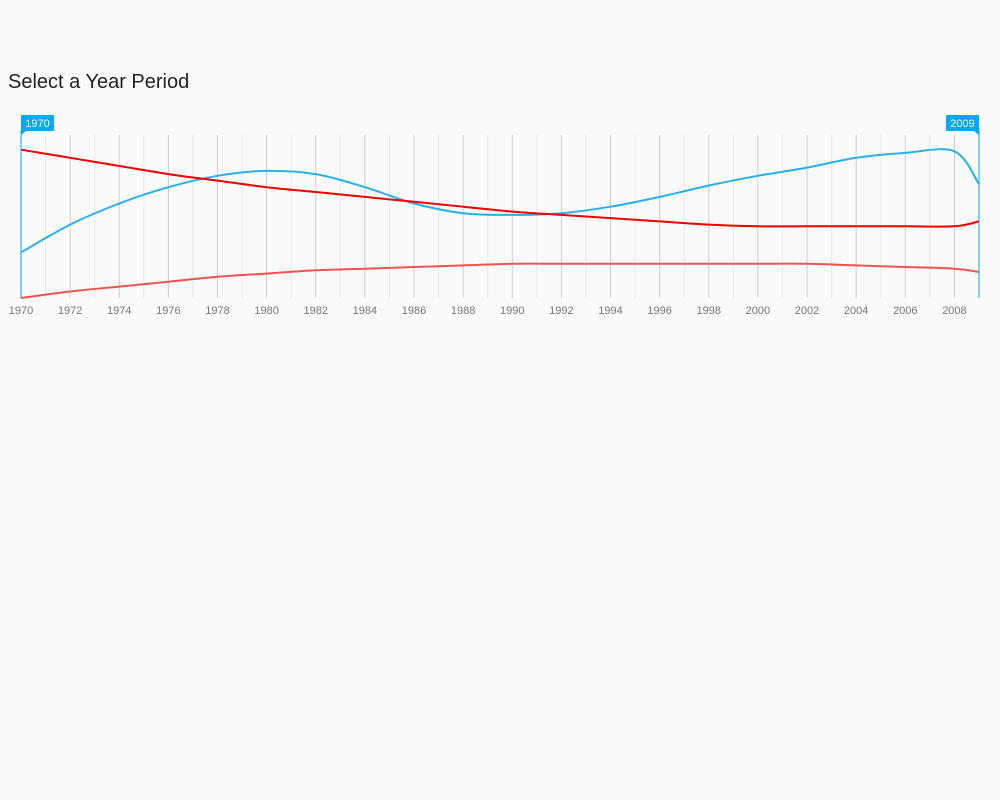  I want to click on range-start-label: 1970, so click(37, 124).